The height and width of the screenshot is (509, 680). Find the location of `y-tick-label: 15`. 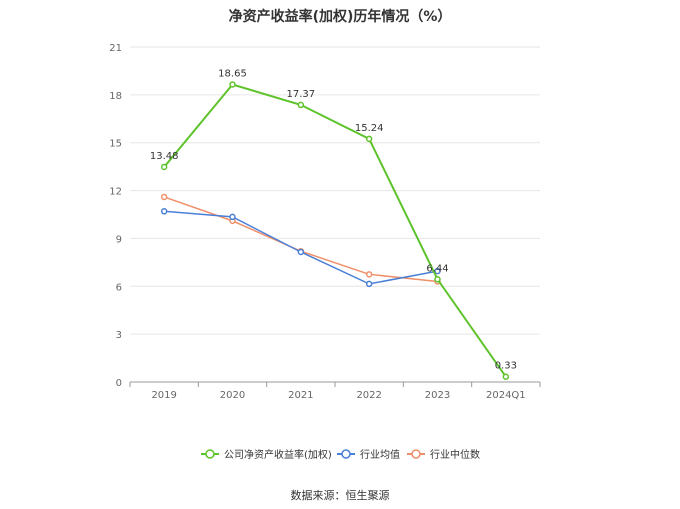

y-tick-label: 15 is located at coordinates (115, 144).